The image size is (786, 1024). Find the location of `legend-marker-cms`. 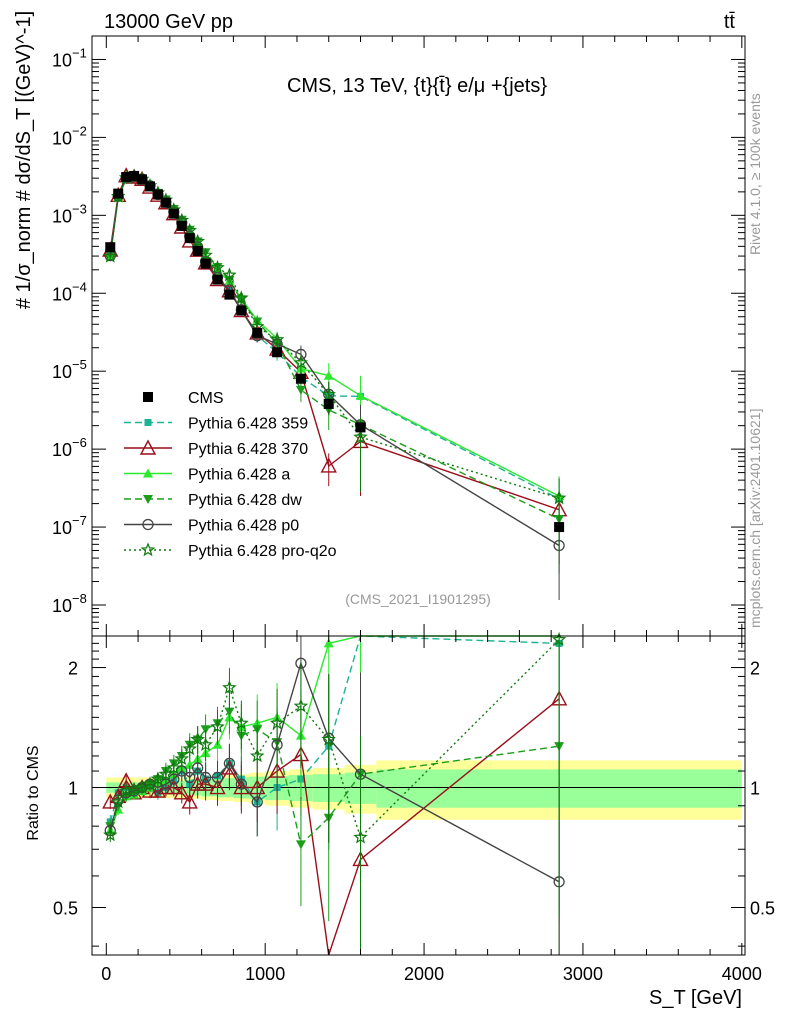

legend-marker-cms is located at coordinates (148, 397).